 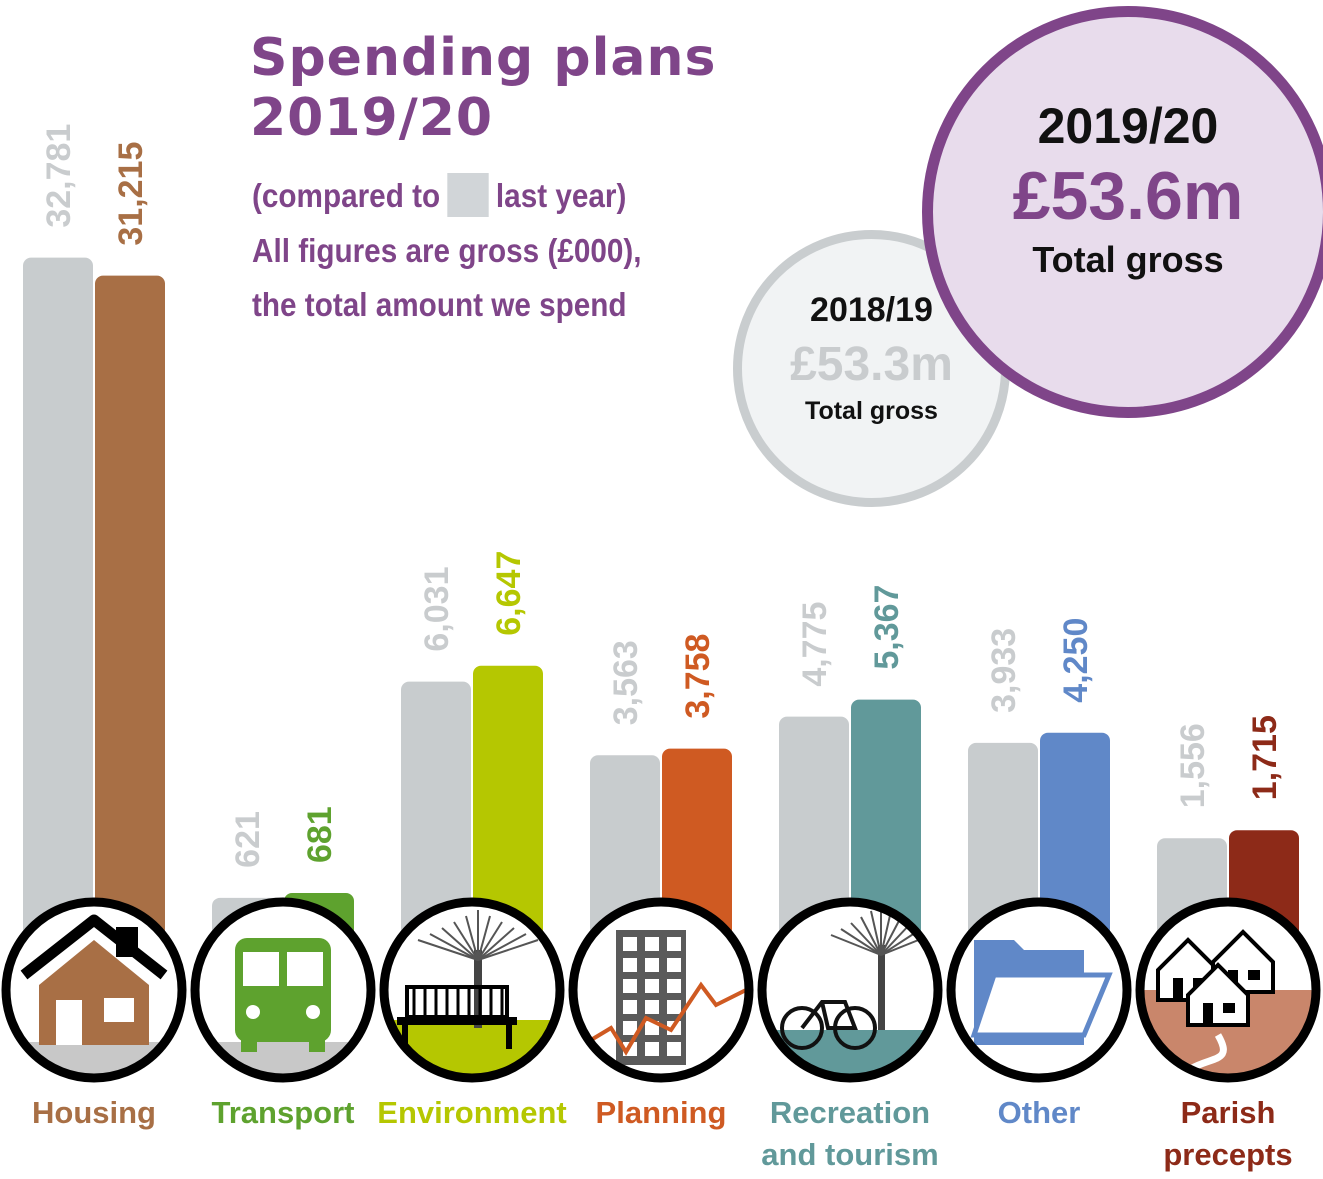 What do you see at coordinates (59, 176) in the screenshot?
I see `value-label-housing-2018-19: 32,781` at bounding box center [59, 176].